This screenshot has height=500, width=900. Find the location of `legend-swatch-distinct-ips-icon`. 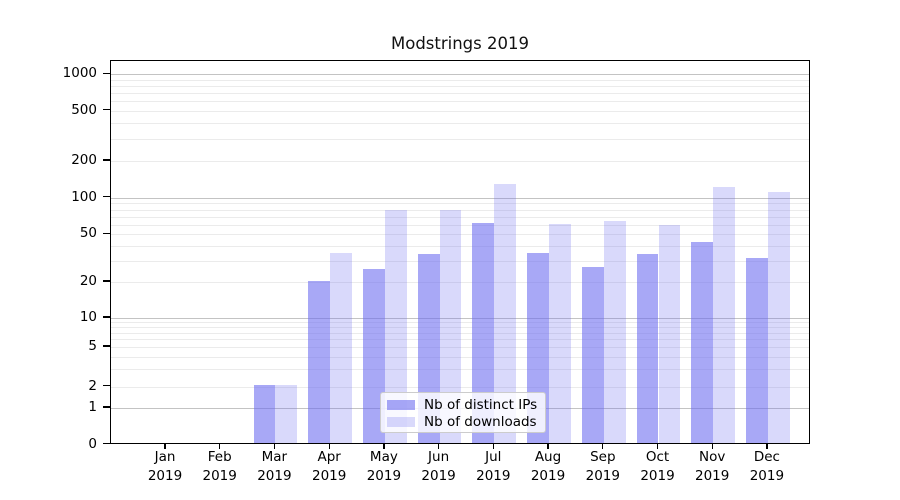

legend-swatch-distinct-ips-icon is located at coordinates (401, 404).